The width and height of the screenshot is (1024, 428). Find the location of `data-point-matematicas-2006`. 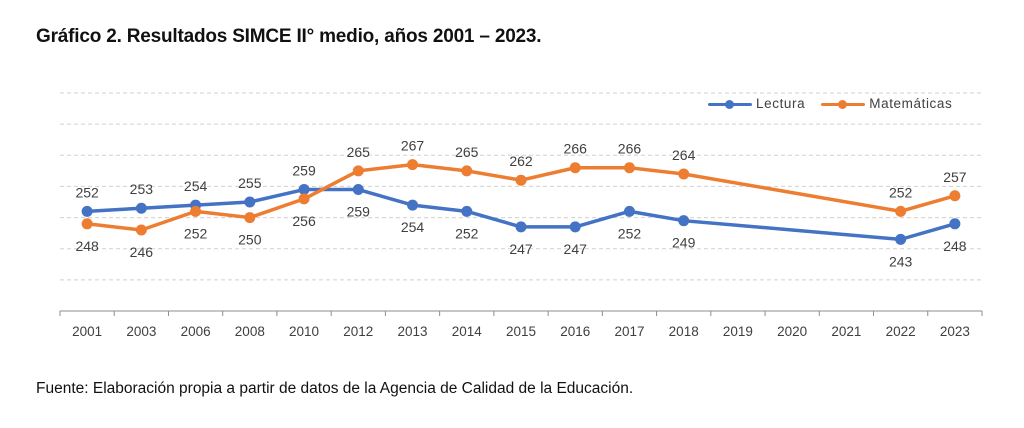

data-point-matematicas-2006 is located at coordinates (196, 211).